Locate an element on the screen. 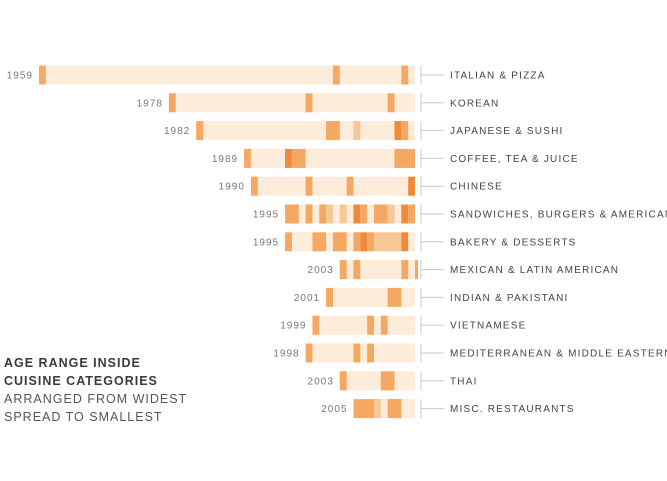 The height and width of the screenshot is (481, 667). category-label: MISC. RESTAURANTS is located at coordinates (512, 409).